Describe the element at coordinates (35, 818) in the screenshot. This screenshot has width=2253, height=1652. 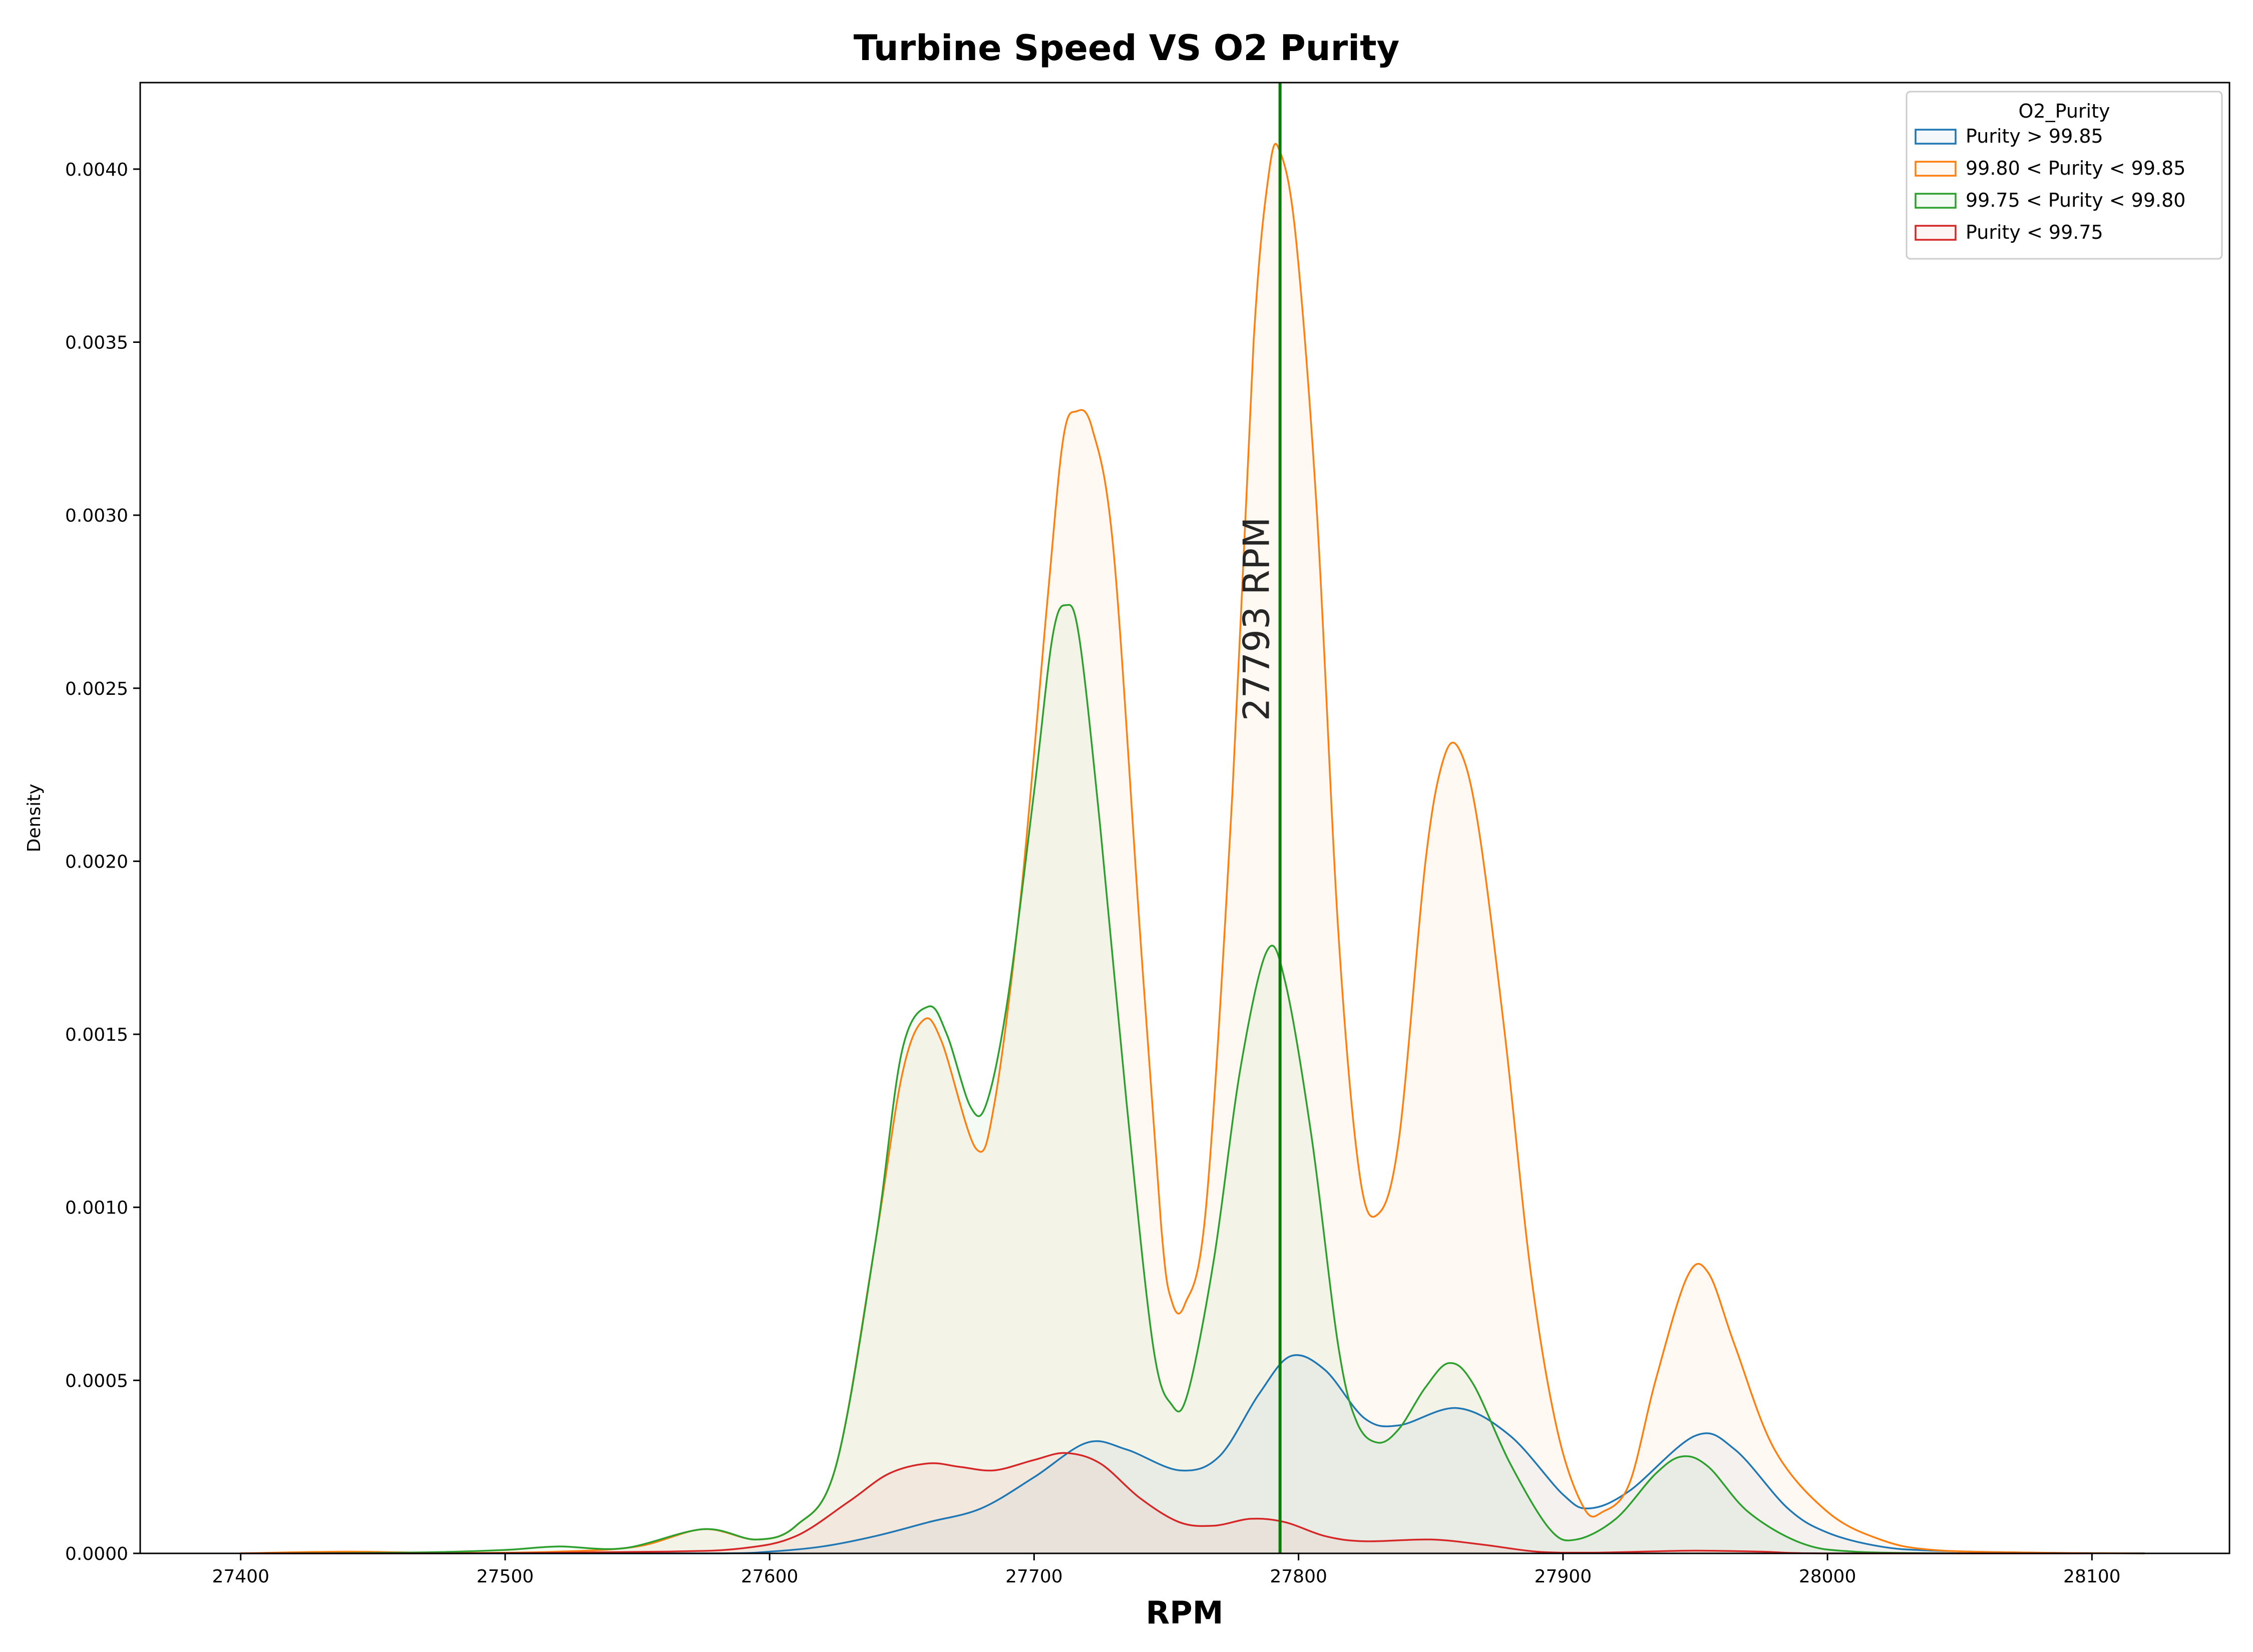
I see `y-axis-label: Density` at that location.